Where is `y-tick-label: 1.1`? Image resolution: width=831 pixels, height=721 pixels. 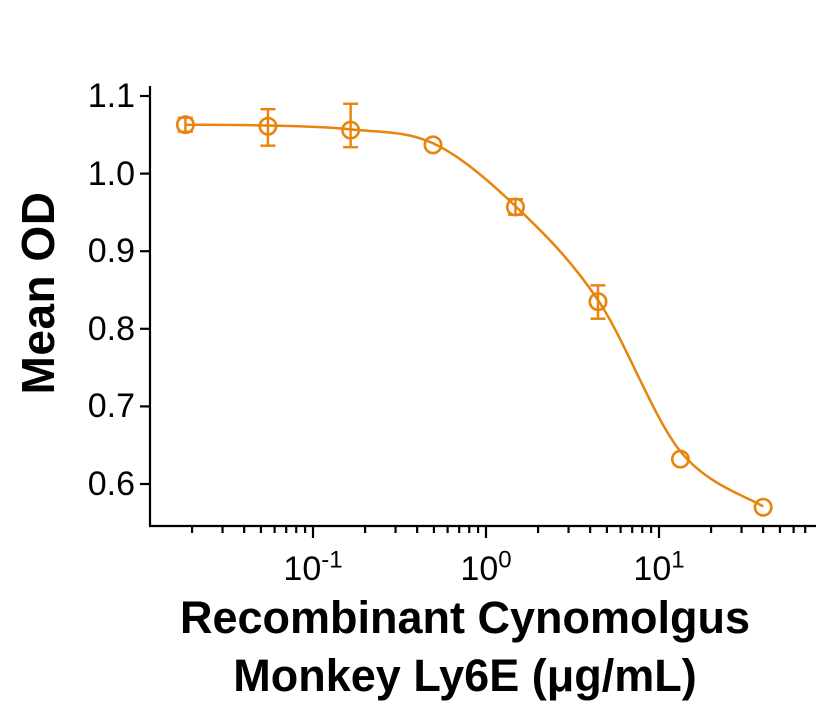 y-tick-label: 1.1 is located at coordinates (111, 96).